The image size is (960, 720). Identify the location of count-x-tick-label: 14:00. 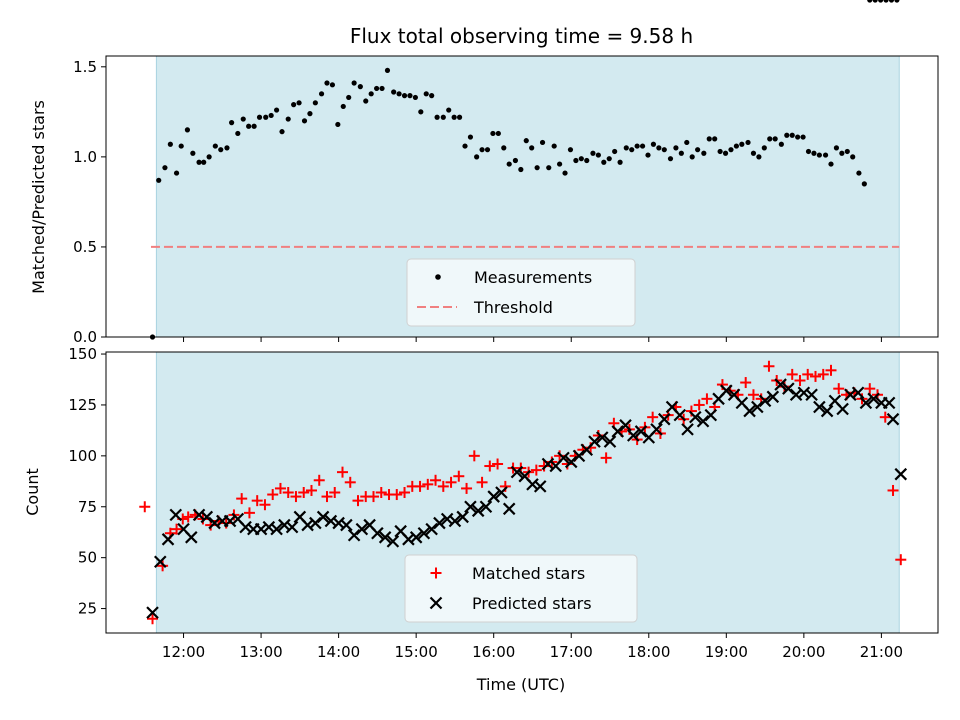
(338, 652).